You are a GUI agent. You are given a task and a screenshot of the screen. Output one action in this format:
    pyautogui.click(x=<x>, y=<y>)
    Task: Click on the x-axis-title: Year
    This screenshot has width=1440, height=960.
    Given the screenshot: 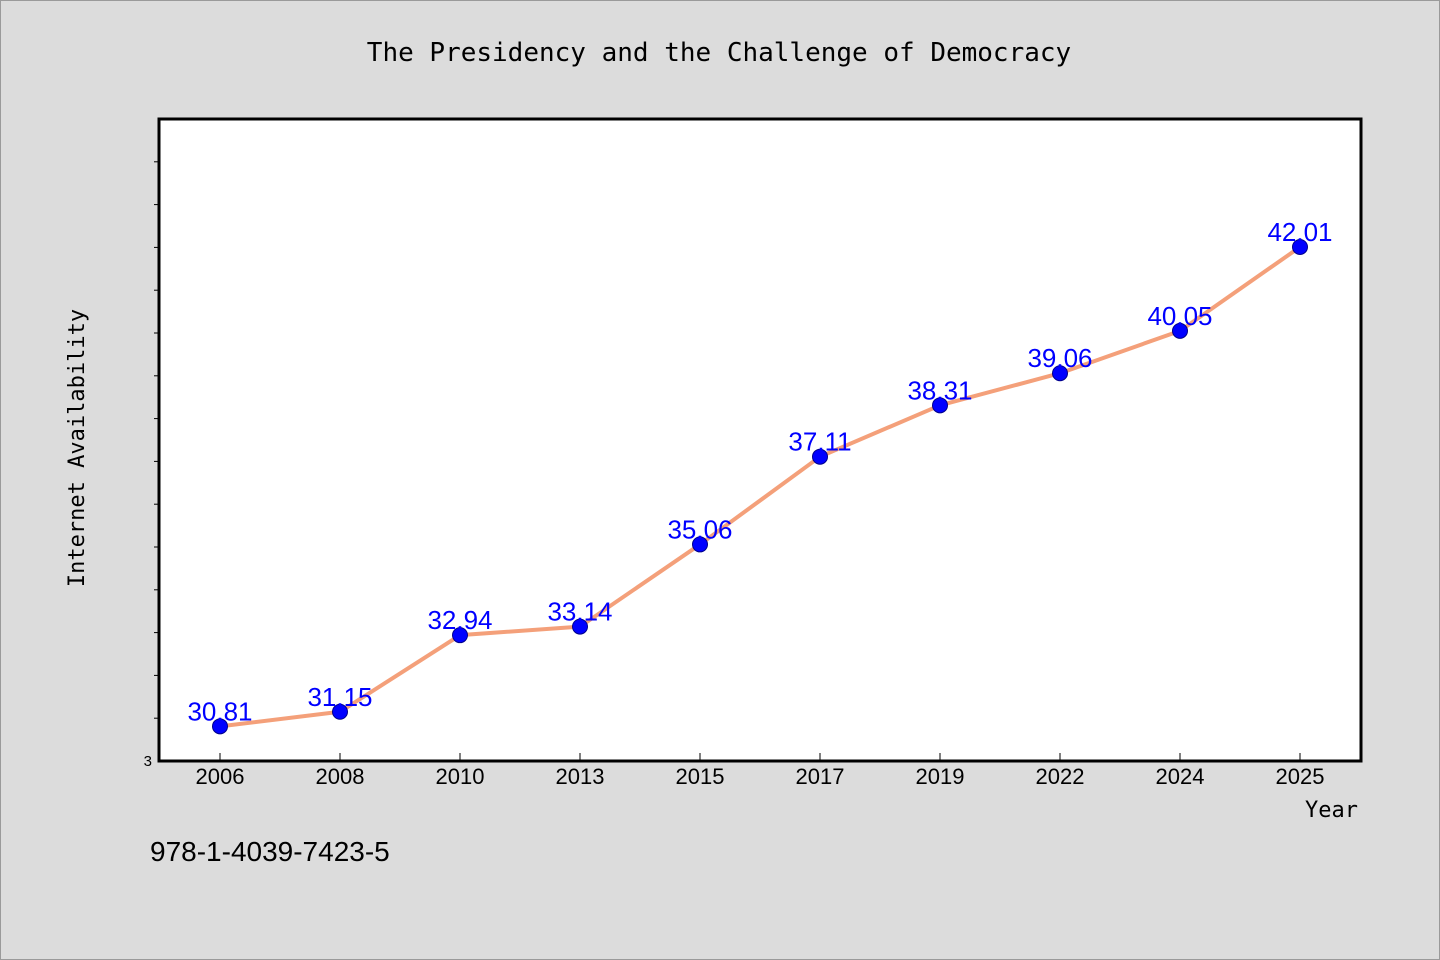 What is the action you would take?
    pyautogui.click(x=1331, y=810)
    